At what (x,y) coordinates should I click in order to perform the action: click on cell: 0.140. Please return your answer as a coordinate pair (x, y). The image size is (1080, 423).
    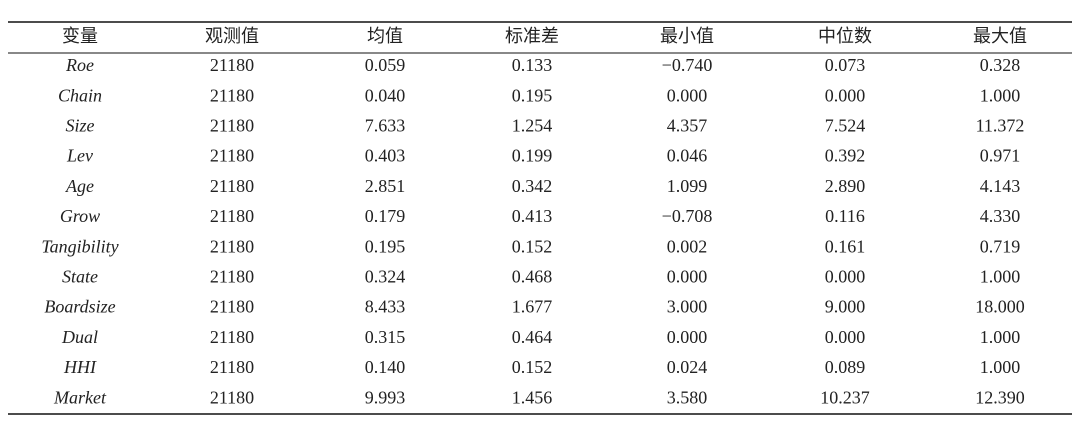
    Looking at the image, I should click on (385, 367).